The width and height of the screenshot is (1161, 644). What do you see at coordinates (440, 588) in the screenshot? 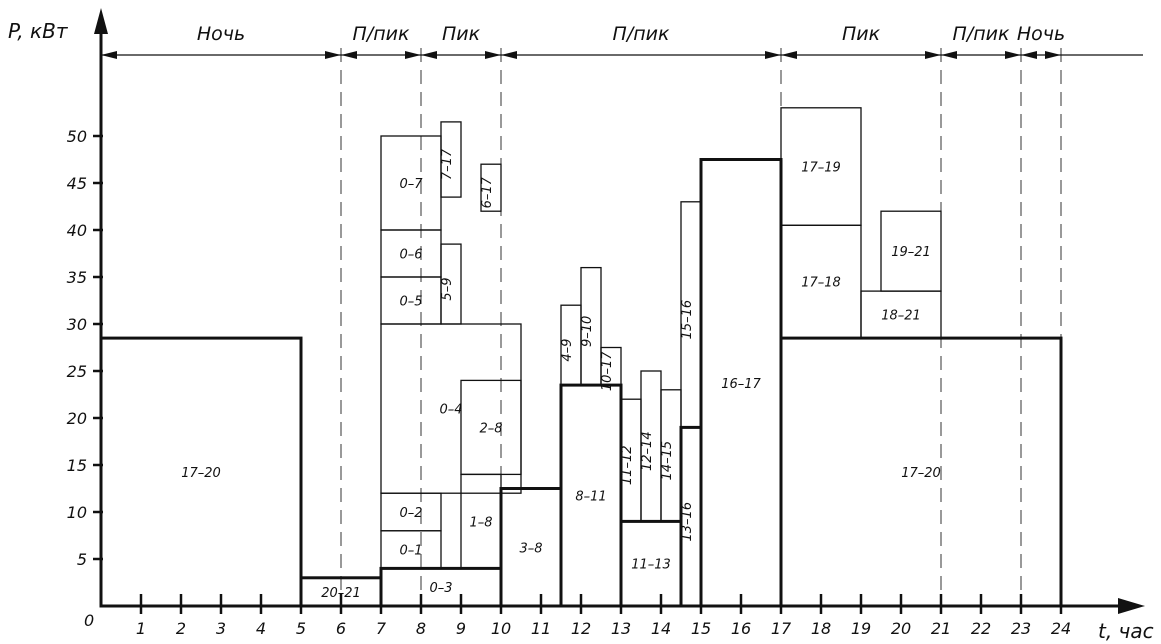
I see `load-segment-label: 0–3` at bounding box center [440, 588].